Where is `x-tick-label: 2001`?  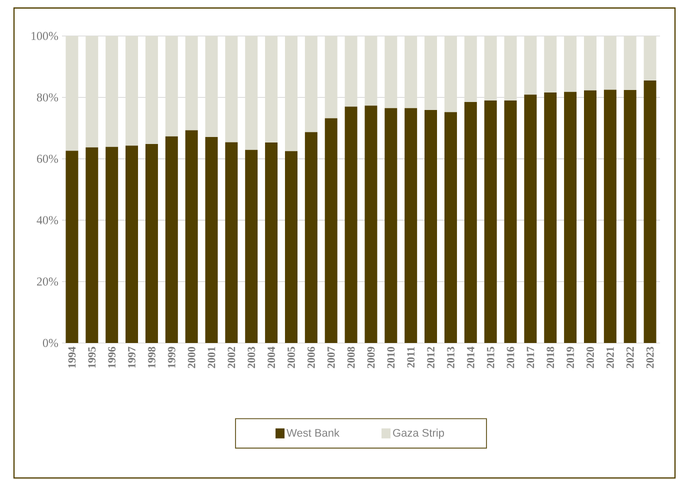 x-tick-label: 2001 is located at coordinates (212, 357).